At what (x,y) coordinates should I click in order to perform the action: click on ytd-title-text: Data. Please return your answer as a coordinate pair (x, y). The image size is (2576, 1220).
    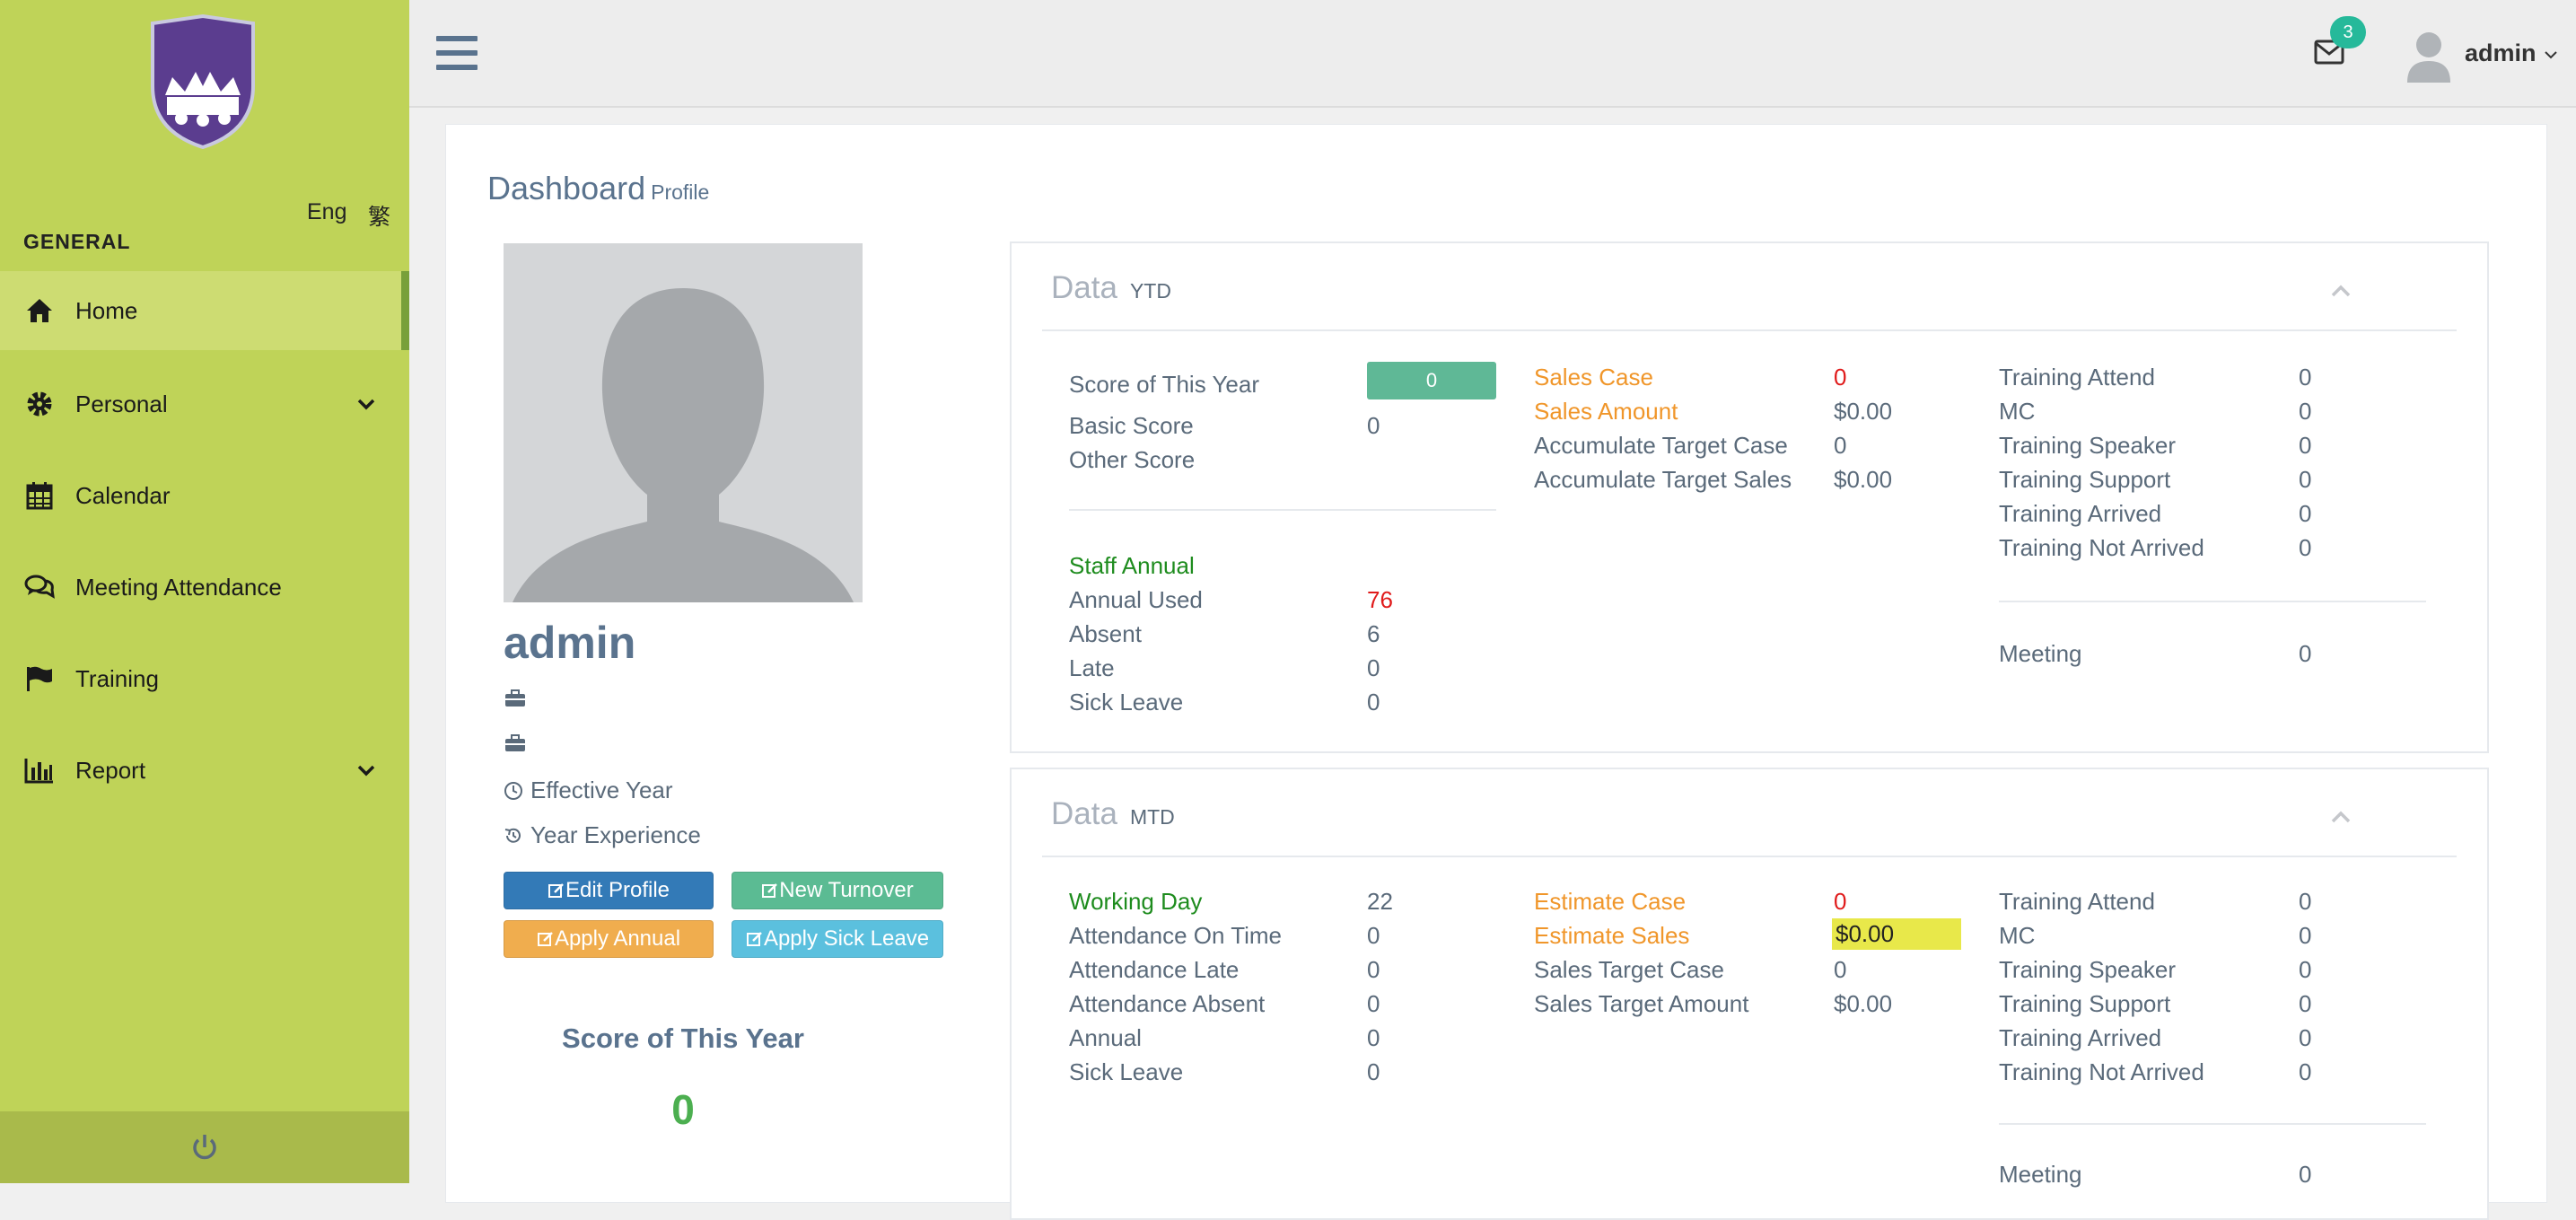
    Looking at the image, I should click on (1084, 287).